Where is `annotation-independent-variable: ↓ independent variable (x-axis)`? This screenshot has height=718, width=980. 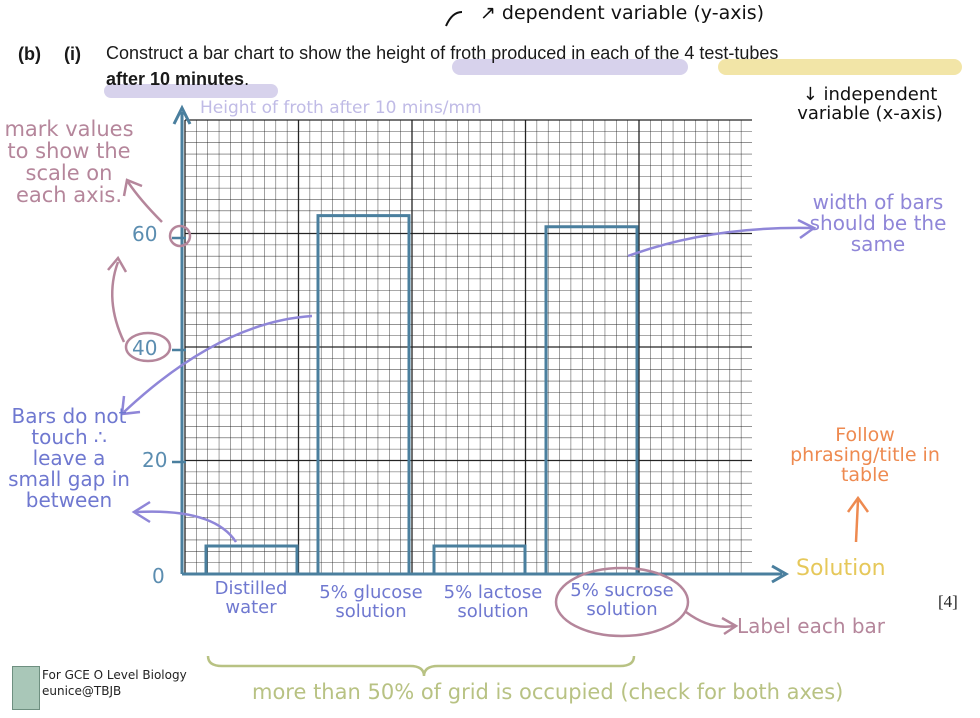
annotation-independent-variable: ↓ independent variable (x-axis) is located at coordinates (870, 104).